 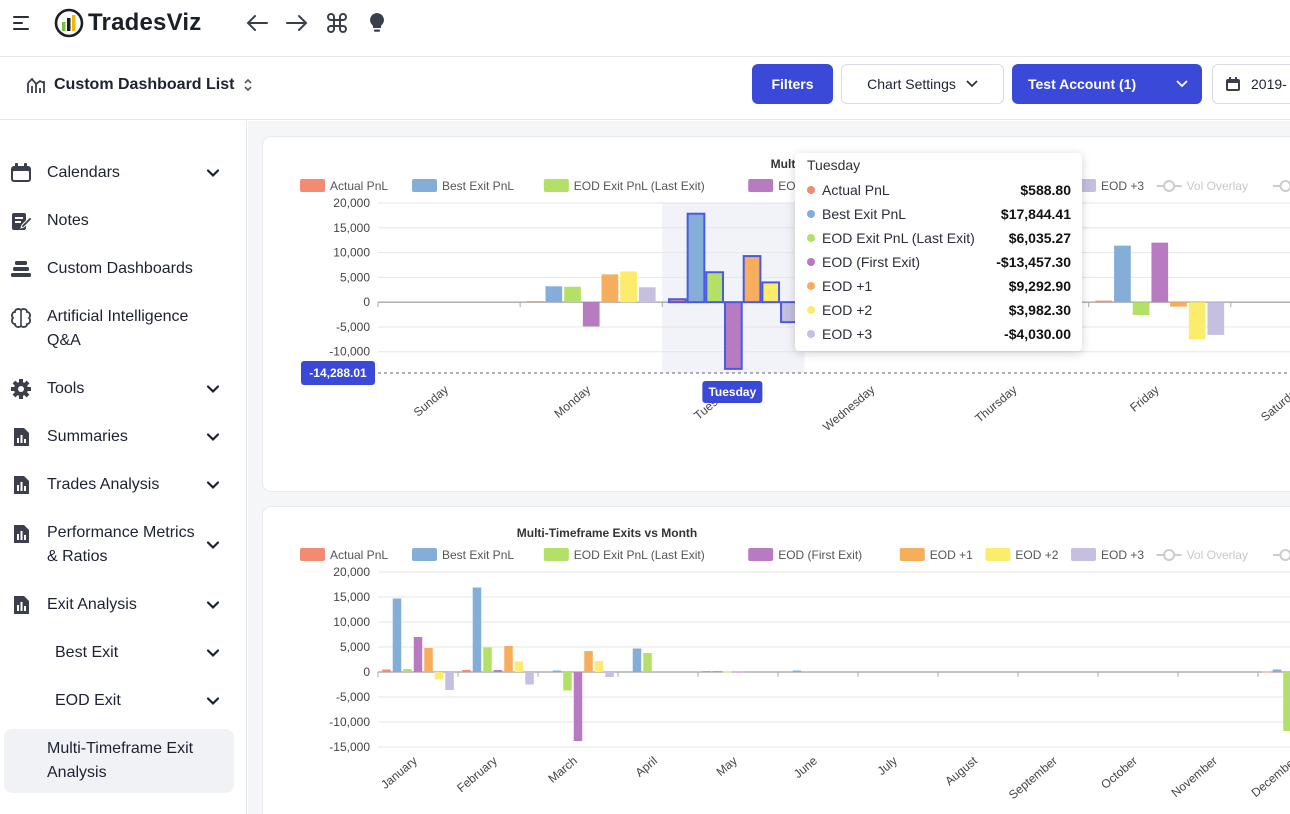 I want to click on dashboard-selector: Custom Dashboard List, so click(x=140, y=85).